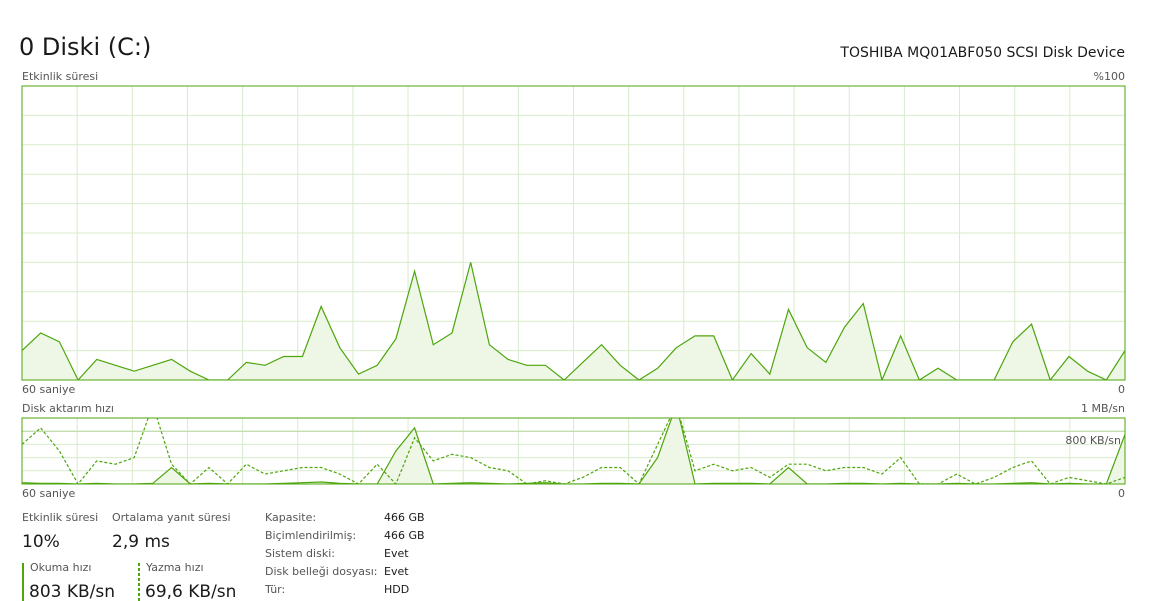 This screenshot has height=601, width=1151. Describe the element at coordinates (190, 591) in the screenshot. I see `stat-value: 69,6 KB/sn` at that location.